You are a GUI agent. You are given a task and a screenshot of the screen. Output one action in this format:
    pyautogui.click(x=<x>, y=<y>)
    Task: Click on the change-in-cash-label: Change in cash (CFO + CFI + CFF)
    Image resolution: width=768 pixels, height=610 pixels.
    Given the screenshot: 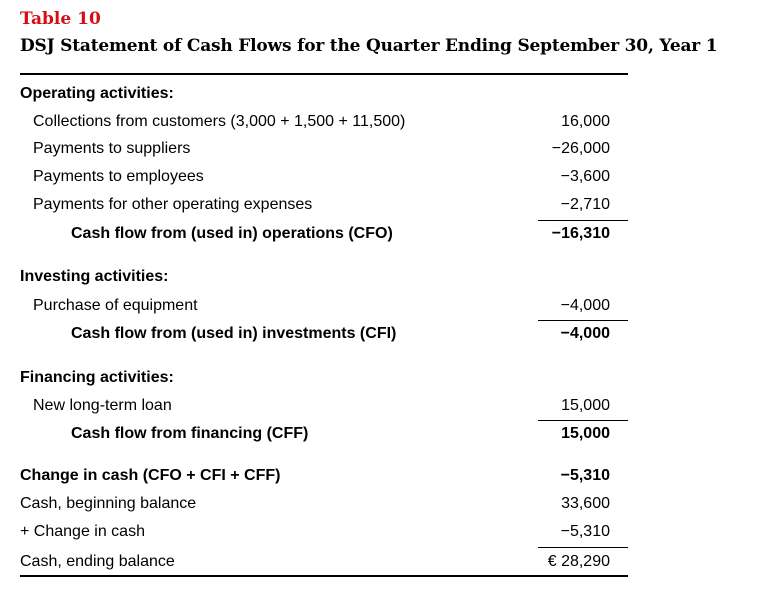 What is the action you would take?
    pyautogui.click(x=150, y=475)
    